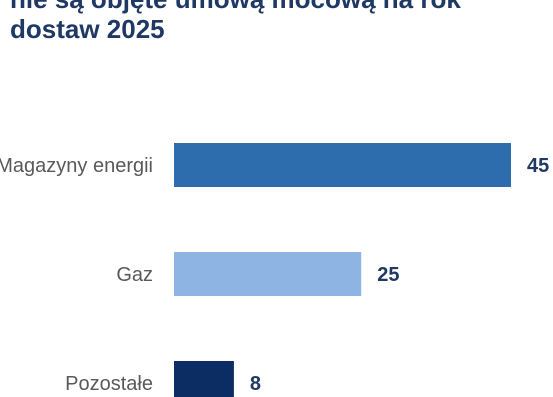 The height and width of the screenshot is (397, 553). Describe the element at coordinates (134, 275) in the screenshot. I see `category-label-2: Gaz` at that location.